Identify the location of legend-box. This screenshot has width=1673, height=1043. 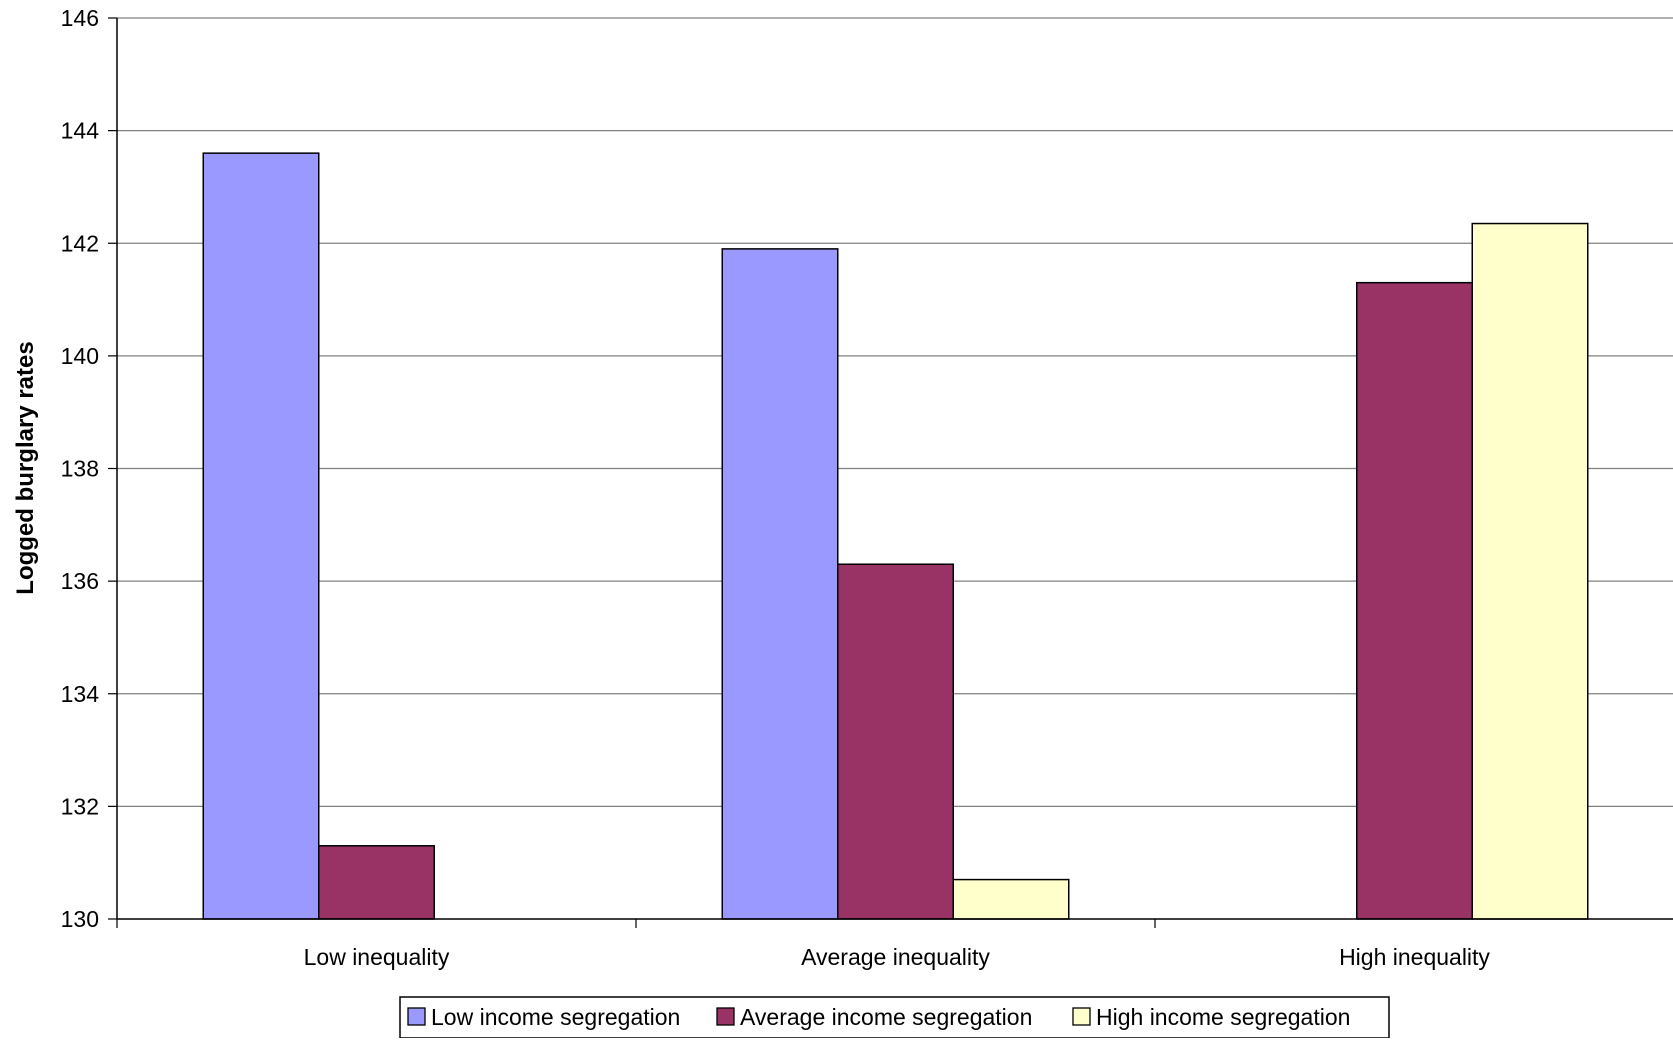
(894, 1017).